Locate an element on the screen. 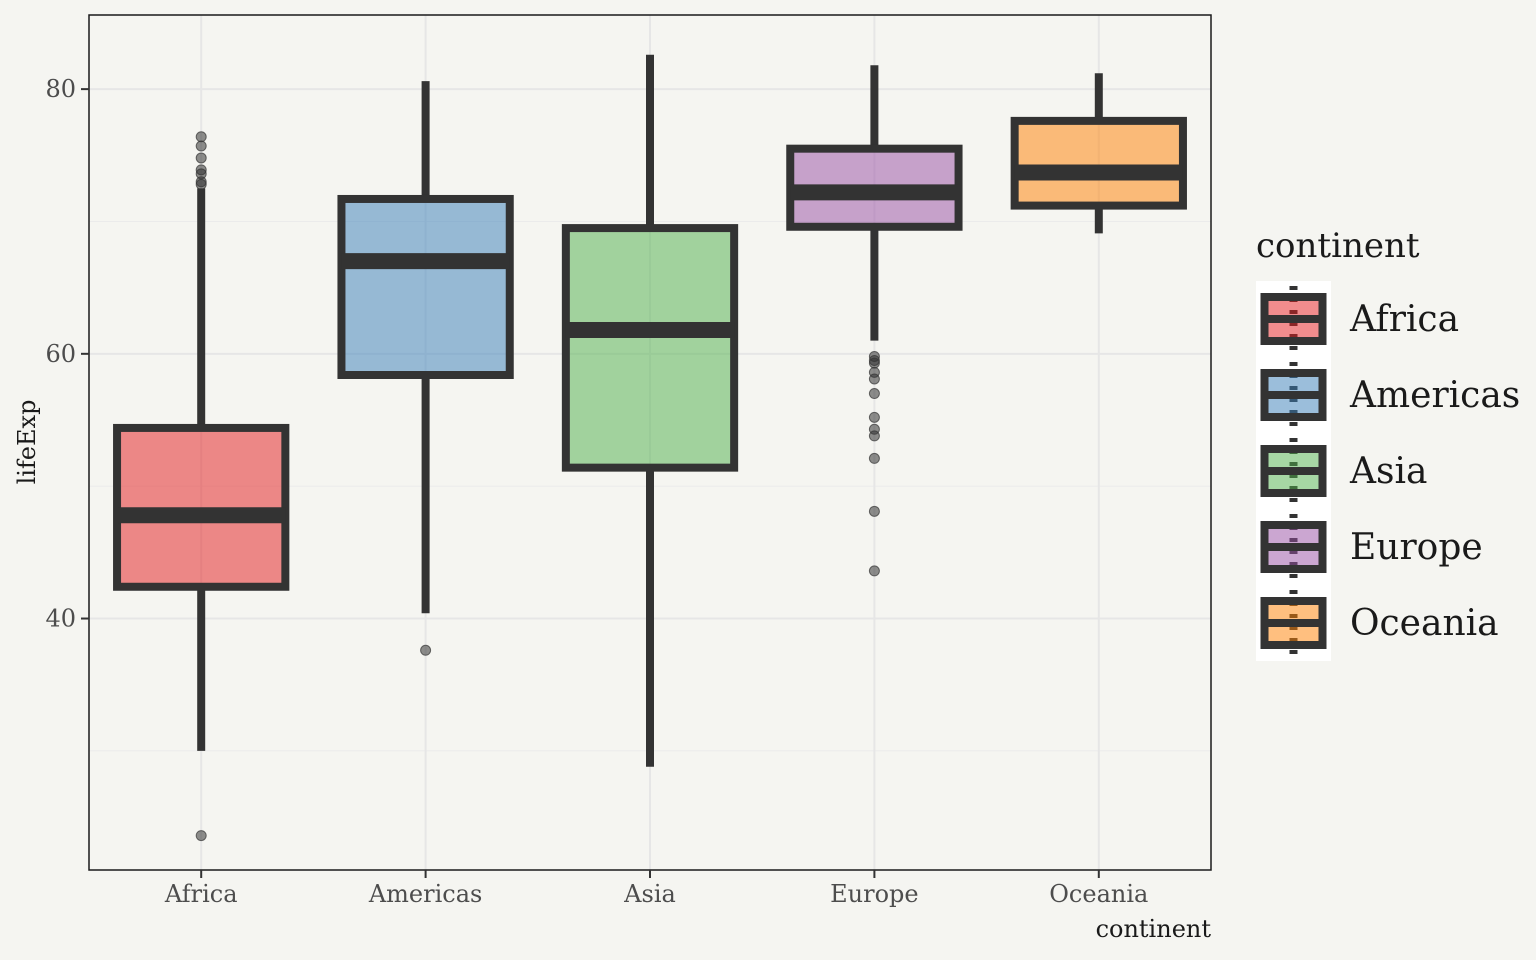 The width and height of the screenshot is (1536, 960). box-africa is located at coordinates (201, 486).